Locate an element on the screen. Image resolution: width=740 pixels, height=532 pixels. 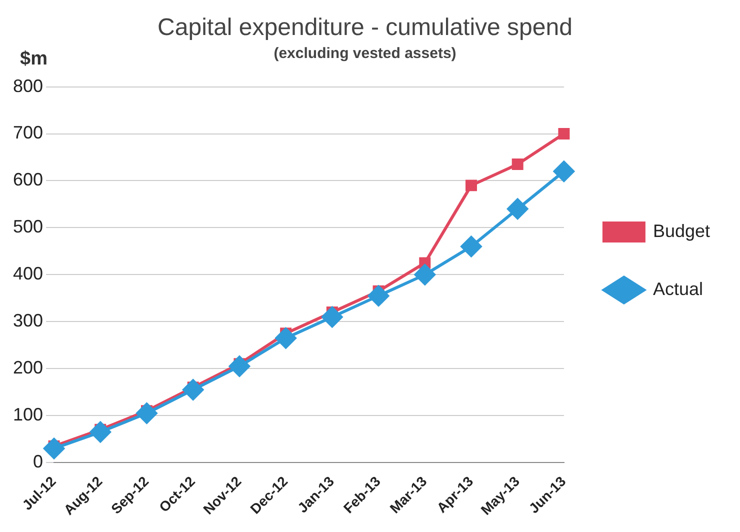
y-tick-label: 600 is located at coordinates (28, 180).